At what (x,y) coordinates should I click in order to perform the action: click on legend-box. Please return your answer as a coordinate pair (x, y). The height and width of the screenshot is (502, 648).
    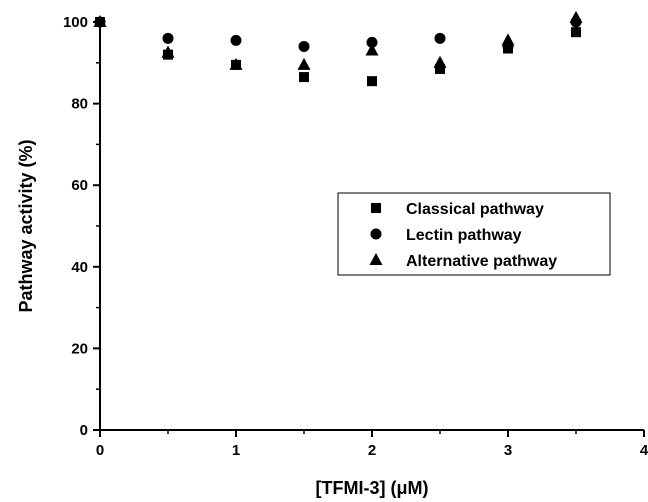
    Looking at the image, I should click on (474, 234).